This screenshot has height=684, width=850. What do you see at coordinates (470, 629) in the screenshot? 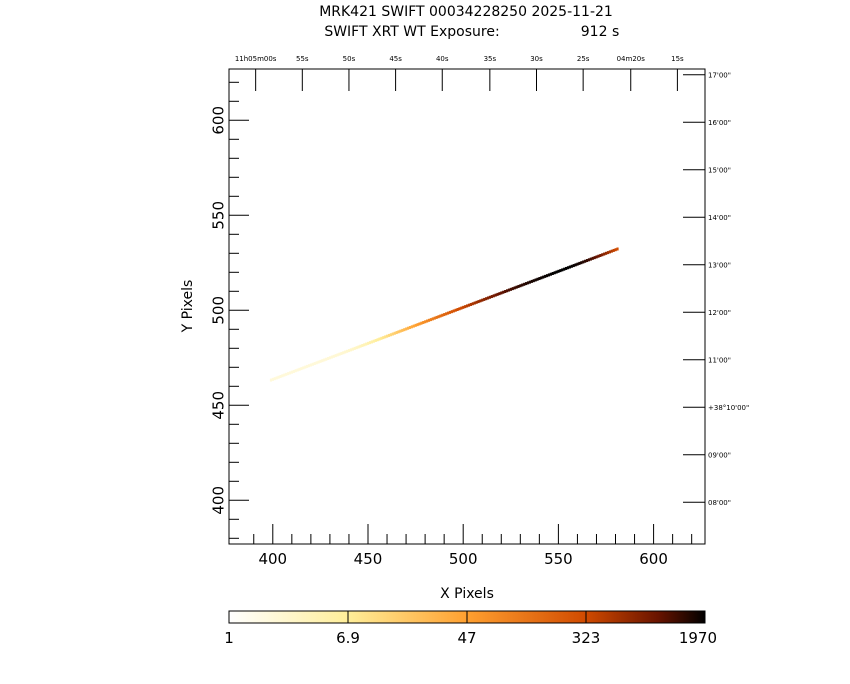
I see `colorbar-ticks: 1 6.9 47 323 1970` at bounding box center [470, 629].